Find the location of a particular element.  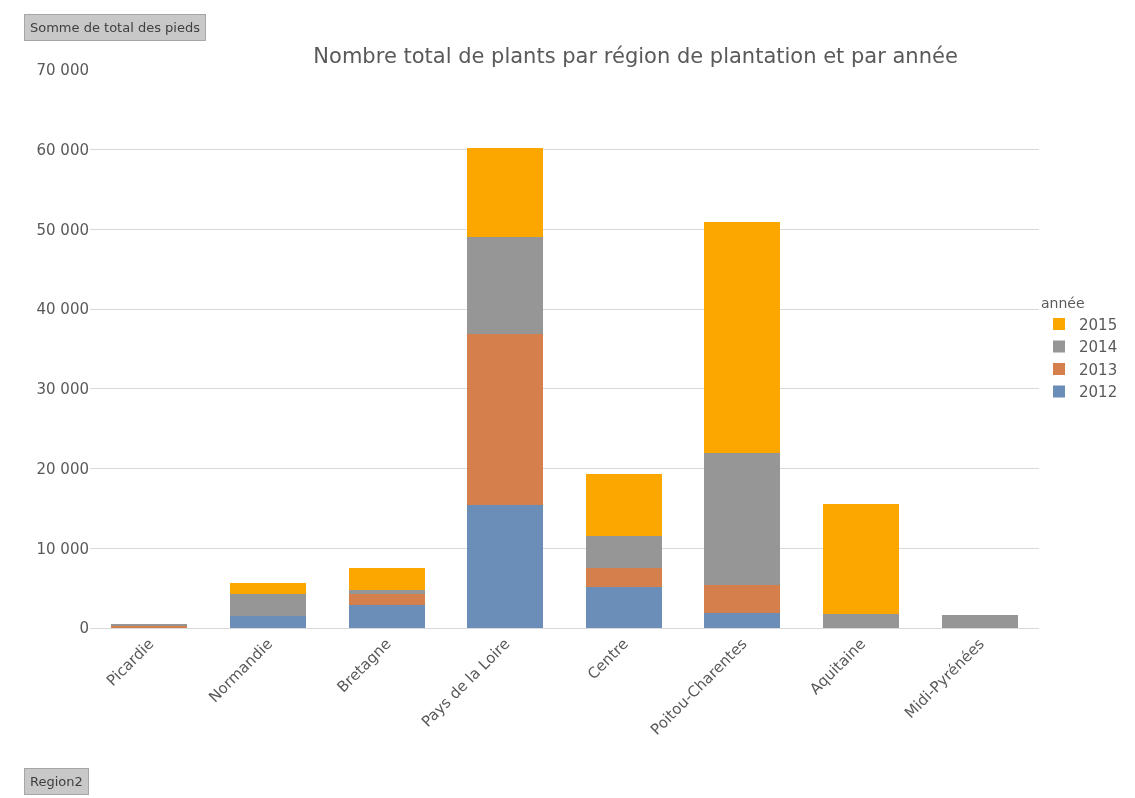

legend-label: 2014 is located at coordinates (1098, 347).